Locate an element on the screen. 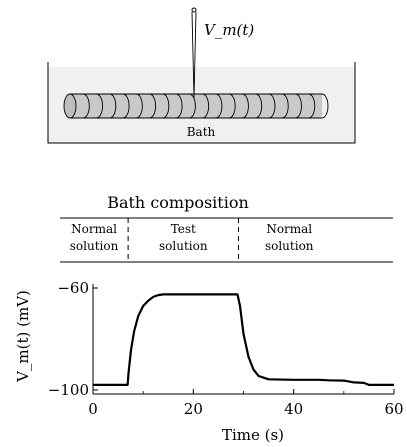 The height and width of the screenshot is (447, 407). y-axis-label: V_m(t) (mV) is located at coordinates (23, 336).